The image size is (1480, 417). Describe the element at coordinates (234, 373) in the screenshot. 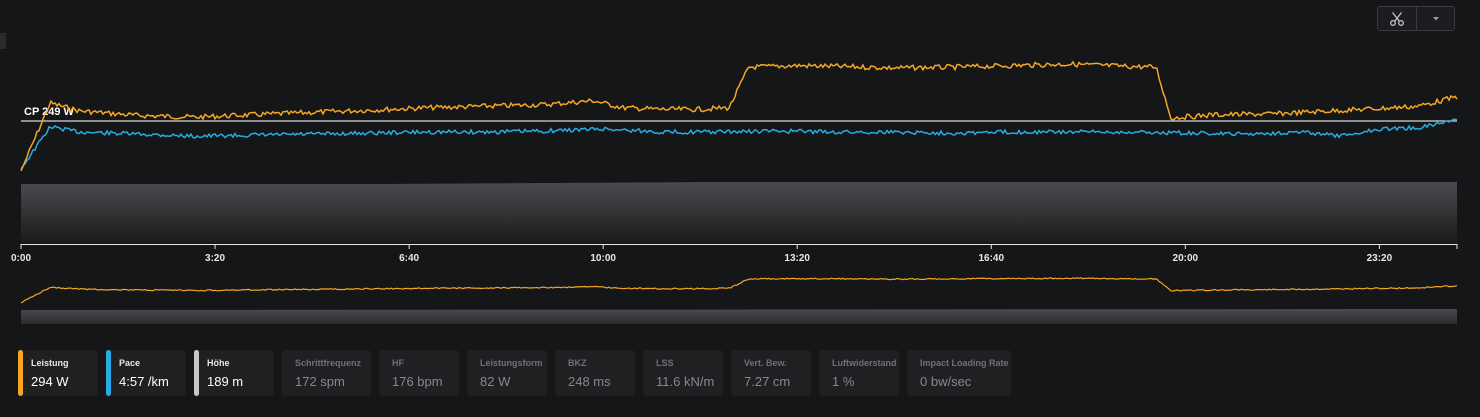

I see `legend-card-h-he: Höhe 189 m` at that location.